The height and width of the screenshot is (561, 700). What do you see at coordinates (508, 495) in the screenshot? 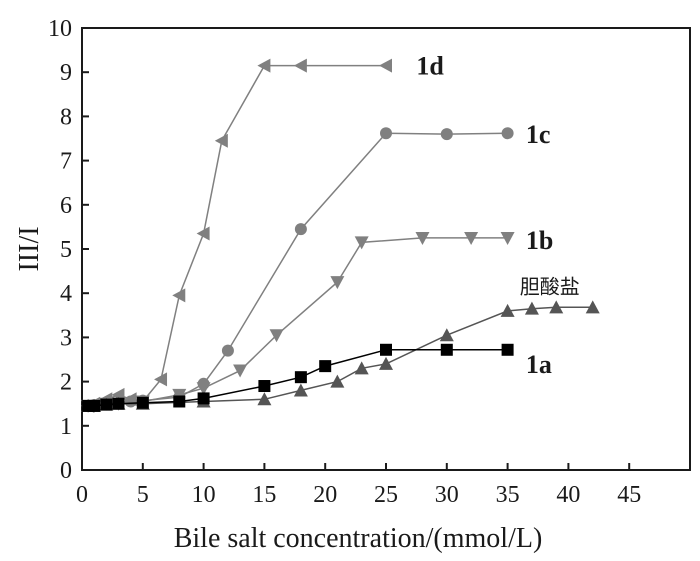
I see `x-tick-label: 35` at bounding box center [508, 495].